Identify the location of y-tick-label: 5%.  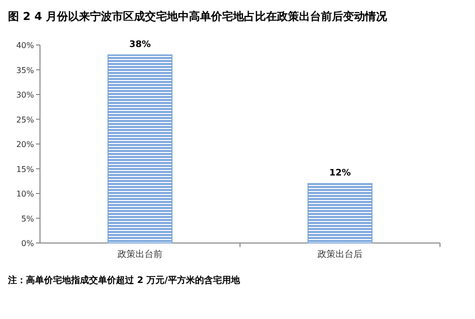
(27, 219).